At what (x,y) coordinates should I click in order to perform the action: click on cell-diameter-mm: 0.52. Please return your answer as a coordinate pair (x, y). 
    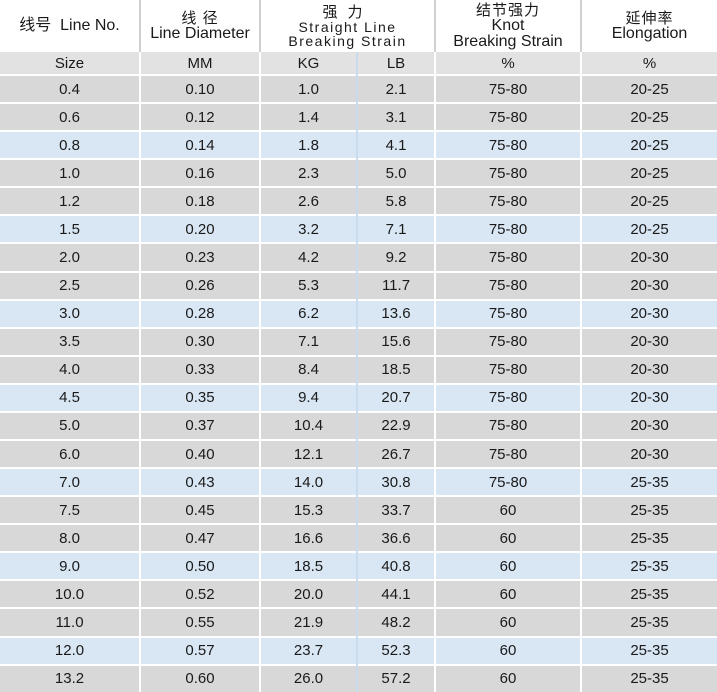
    Looking at the image, I should click on (200, 594).